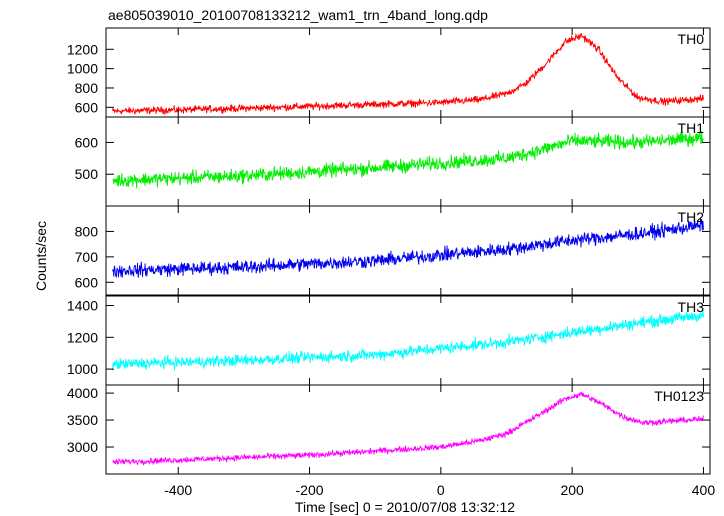 This screenshot has height=516, width=724. Describe the element at coordinates (691, 217) in the screenshot. I see `series-label-th2: TH2` at that location.